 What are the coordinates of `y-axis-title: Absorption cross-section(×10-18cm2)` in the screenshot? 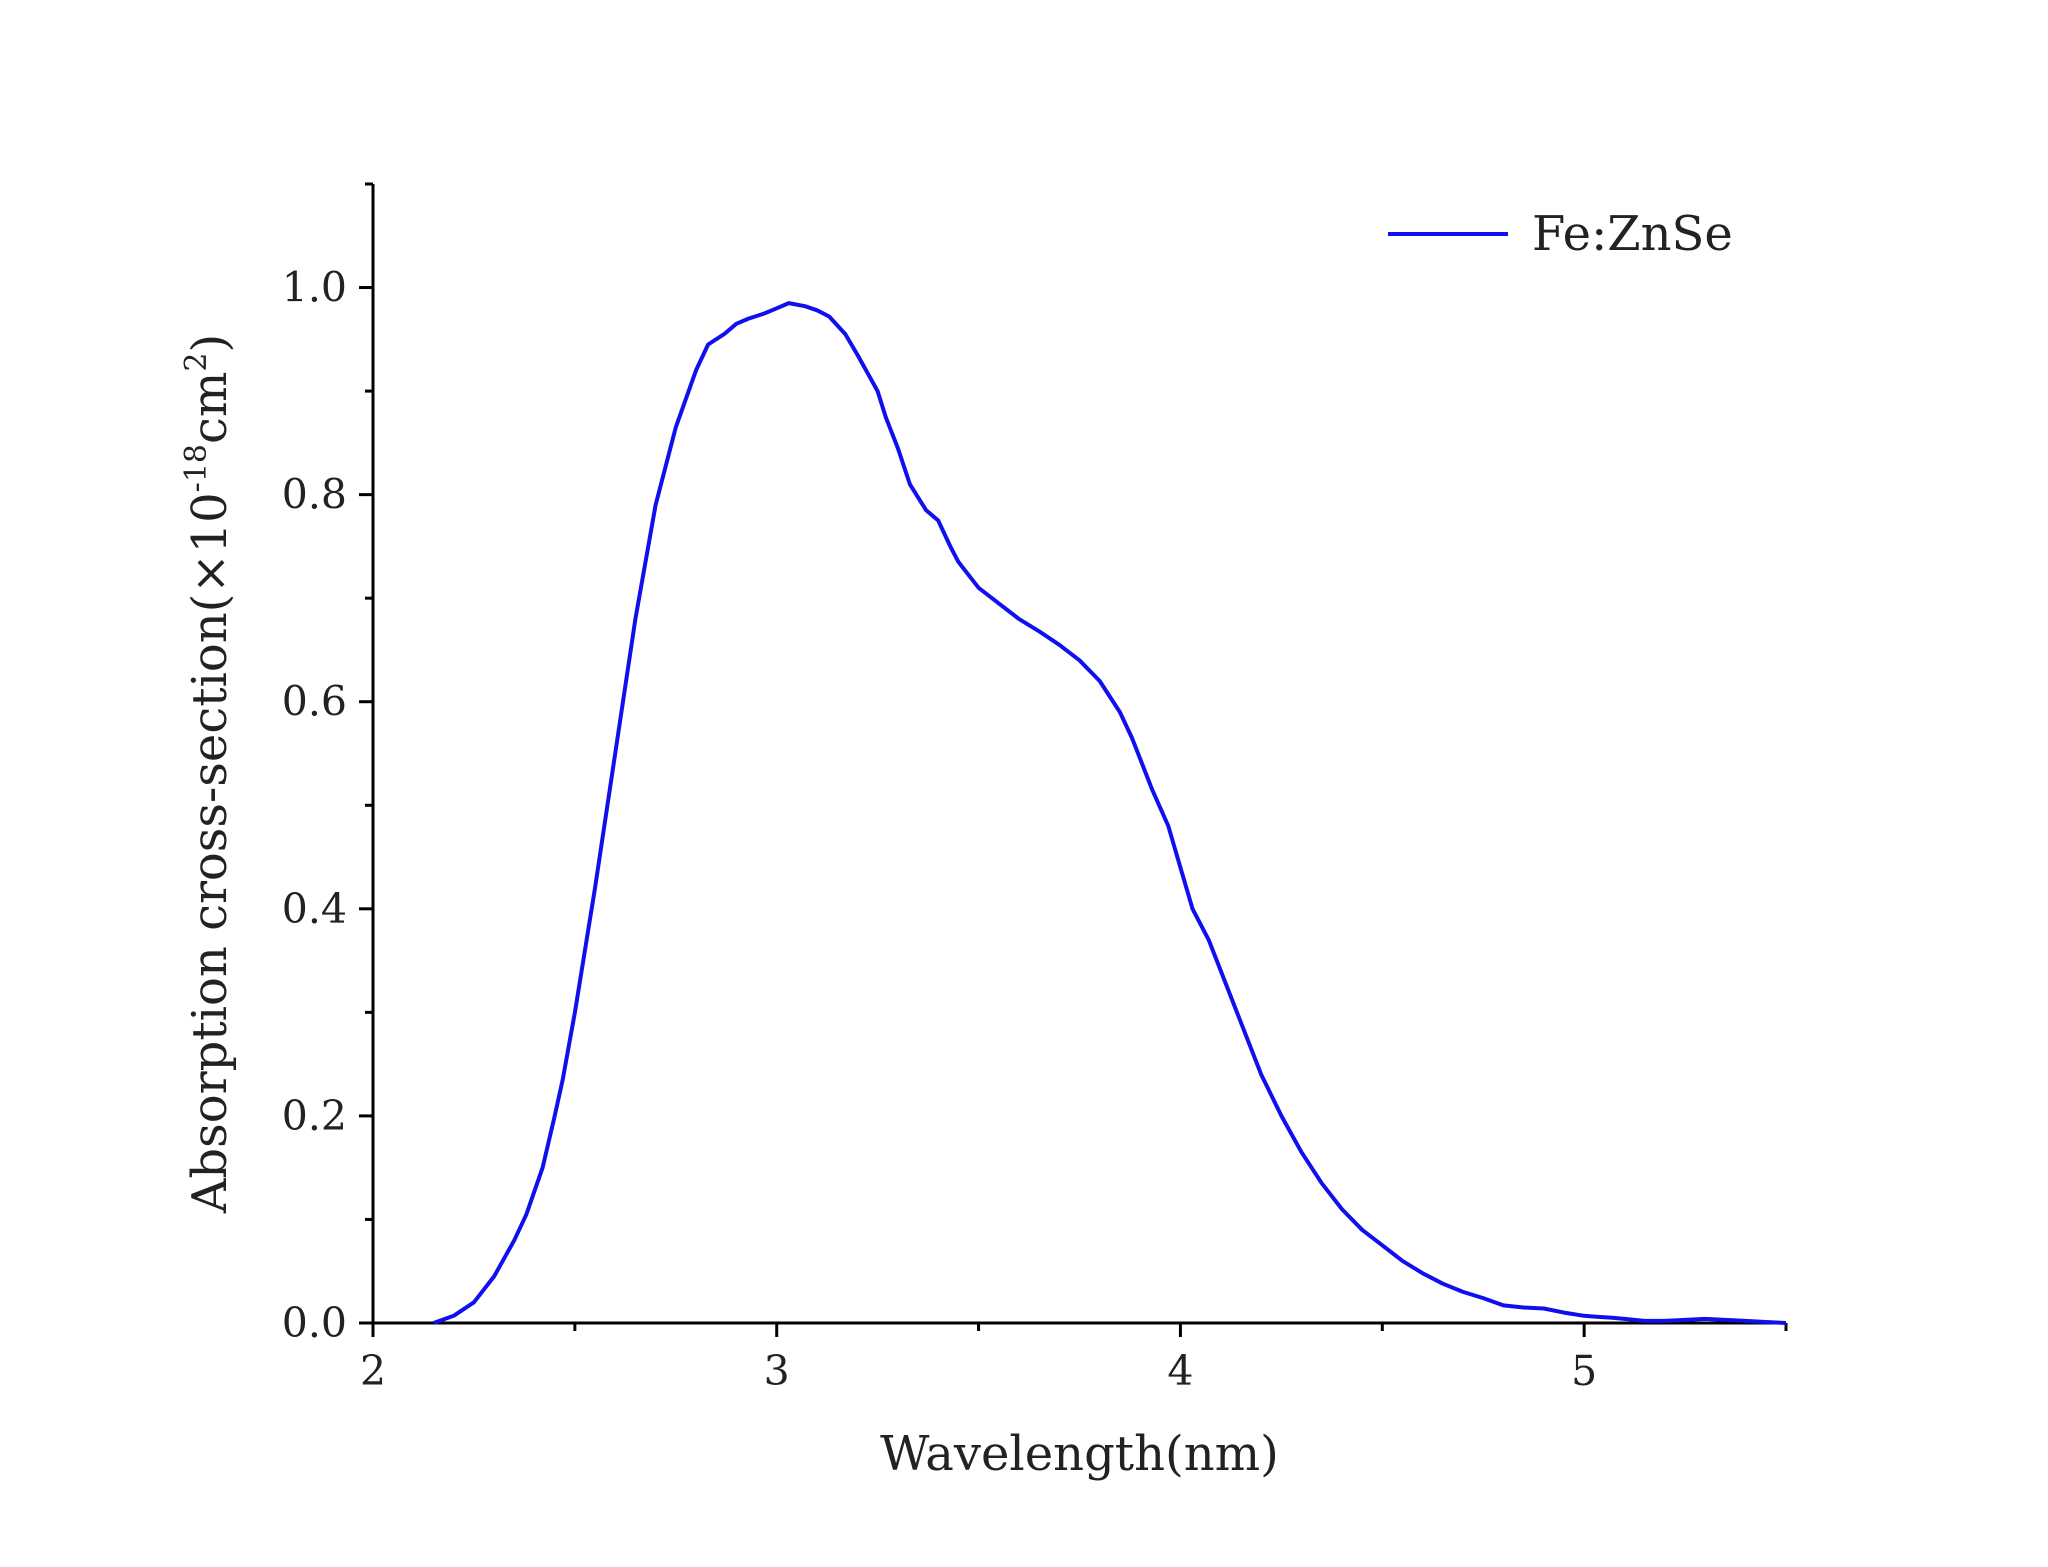 It's located at (208, 774).